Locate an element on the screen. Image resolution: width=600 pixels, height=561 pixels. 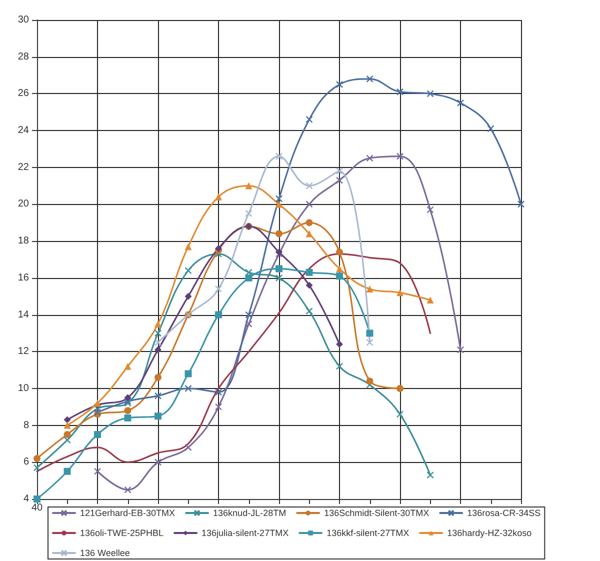
x-tick-label: 40 is located at coordinates (37, 508).